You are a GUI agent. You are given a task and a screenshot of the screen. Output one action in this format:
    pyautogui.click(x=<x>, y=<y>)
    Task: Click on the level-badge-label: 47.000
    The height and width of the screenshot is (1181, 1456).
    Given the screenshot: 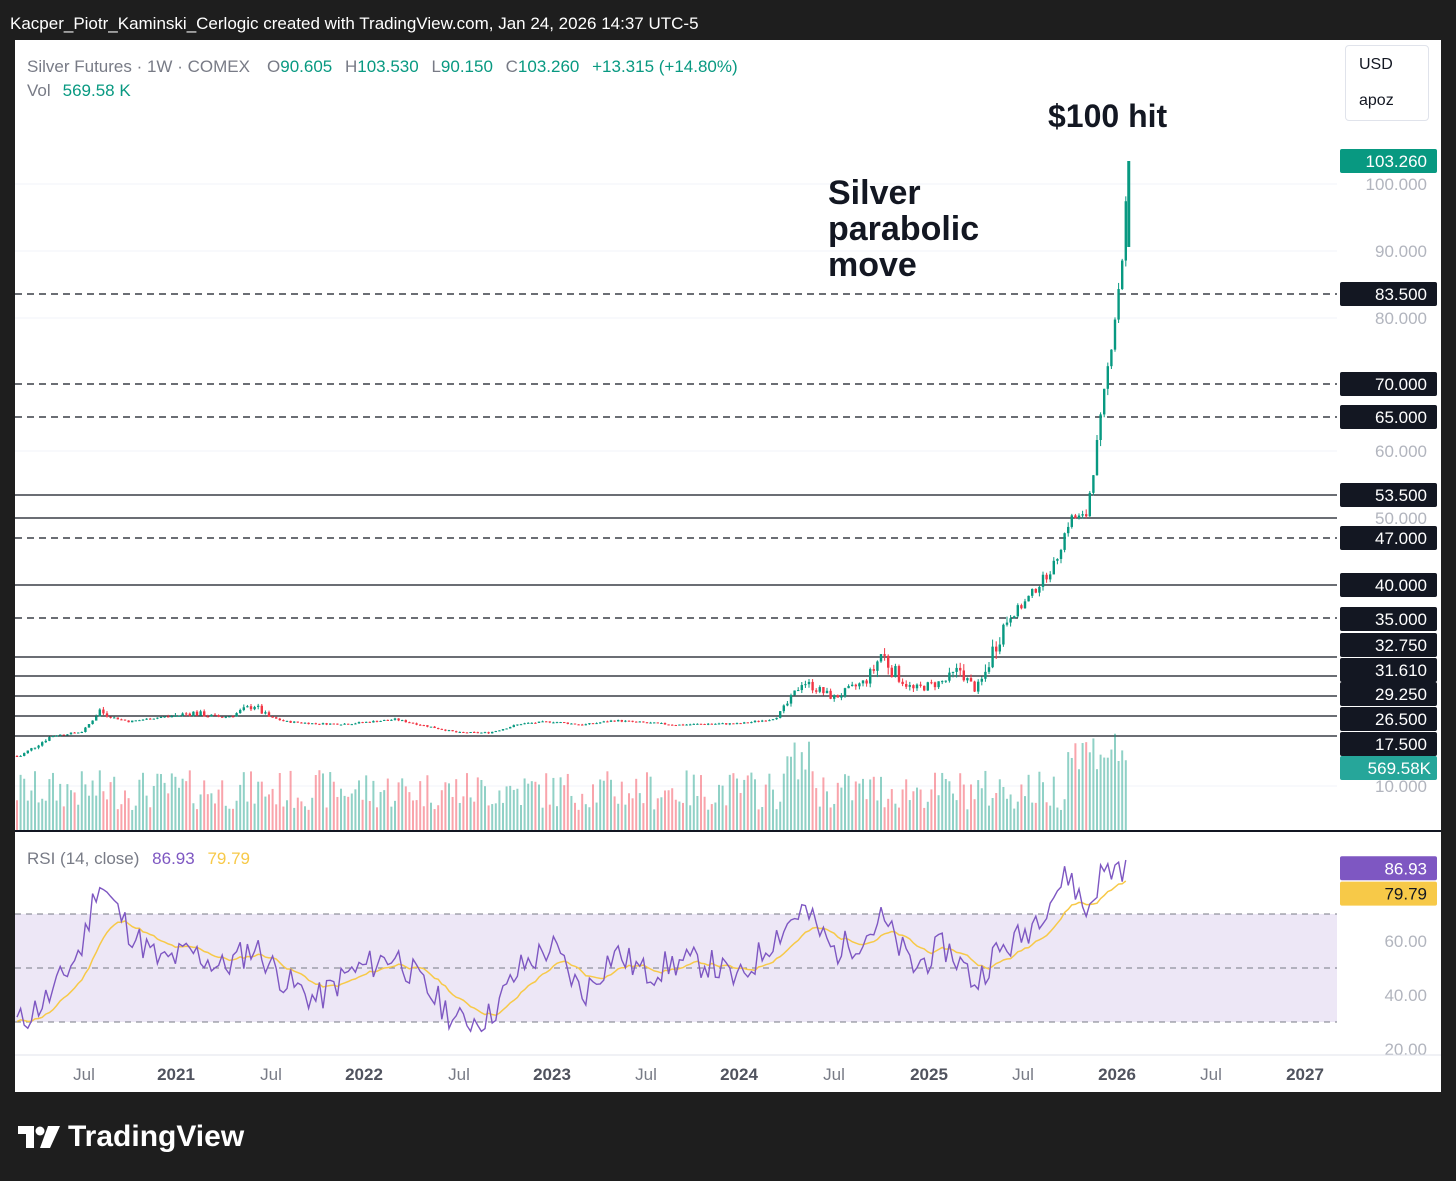 What is the action you would take?
    pyautogui.click(x=1401, y=538)
    